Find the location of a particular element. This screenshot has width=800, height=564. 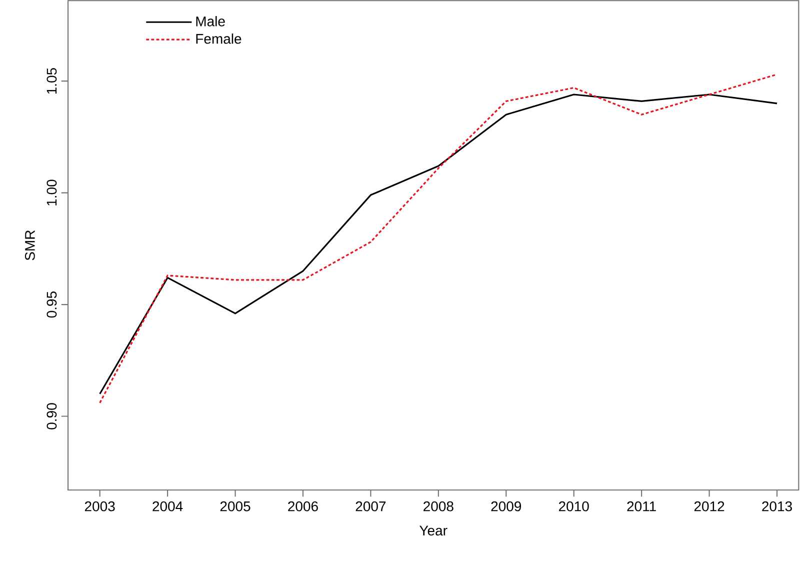

y-tick-label: 0.95 is located at coordinates (51, 305).